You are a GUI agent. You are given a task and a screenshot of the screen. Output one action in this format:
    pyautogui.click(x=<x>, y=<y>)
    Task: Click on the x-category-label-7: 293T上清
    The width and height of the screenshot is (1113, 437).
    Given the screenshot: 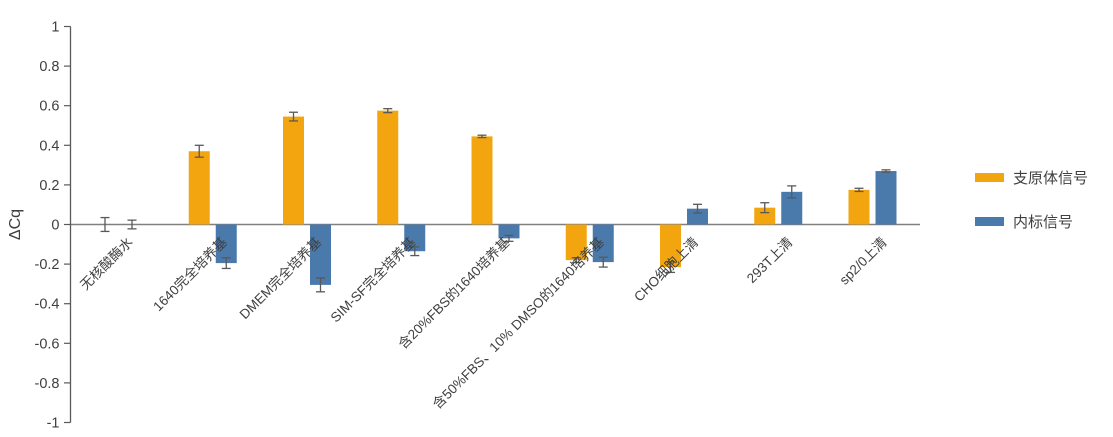 What is the action you would take?
    pyautogui.click(x=769, y=260)
    